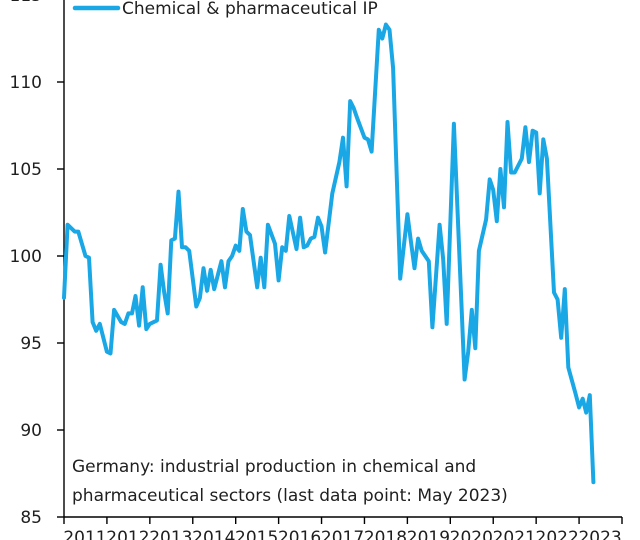  I want to click on x-tick-label: 2019, so click(428, 534).